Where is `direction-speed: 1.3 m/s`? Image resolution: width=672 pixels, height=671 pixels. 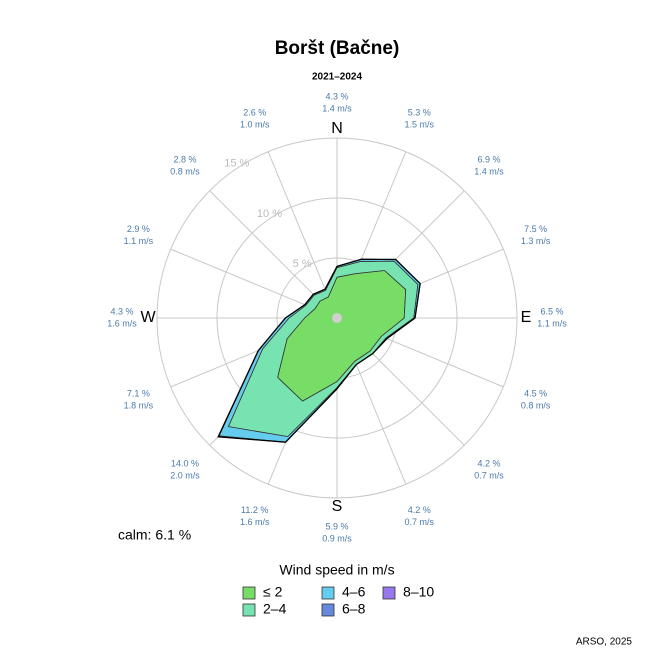 direction-speed: 1.3 m/s is located at coordinates (536, 241).